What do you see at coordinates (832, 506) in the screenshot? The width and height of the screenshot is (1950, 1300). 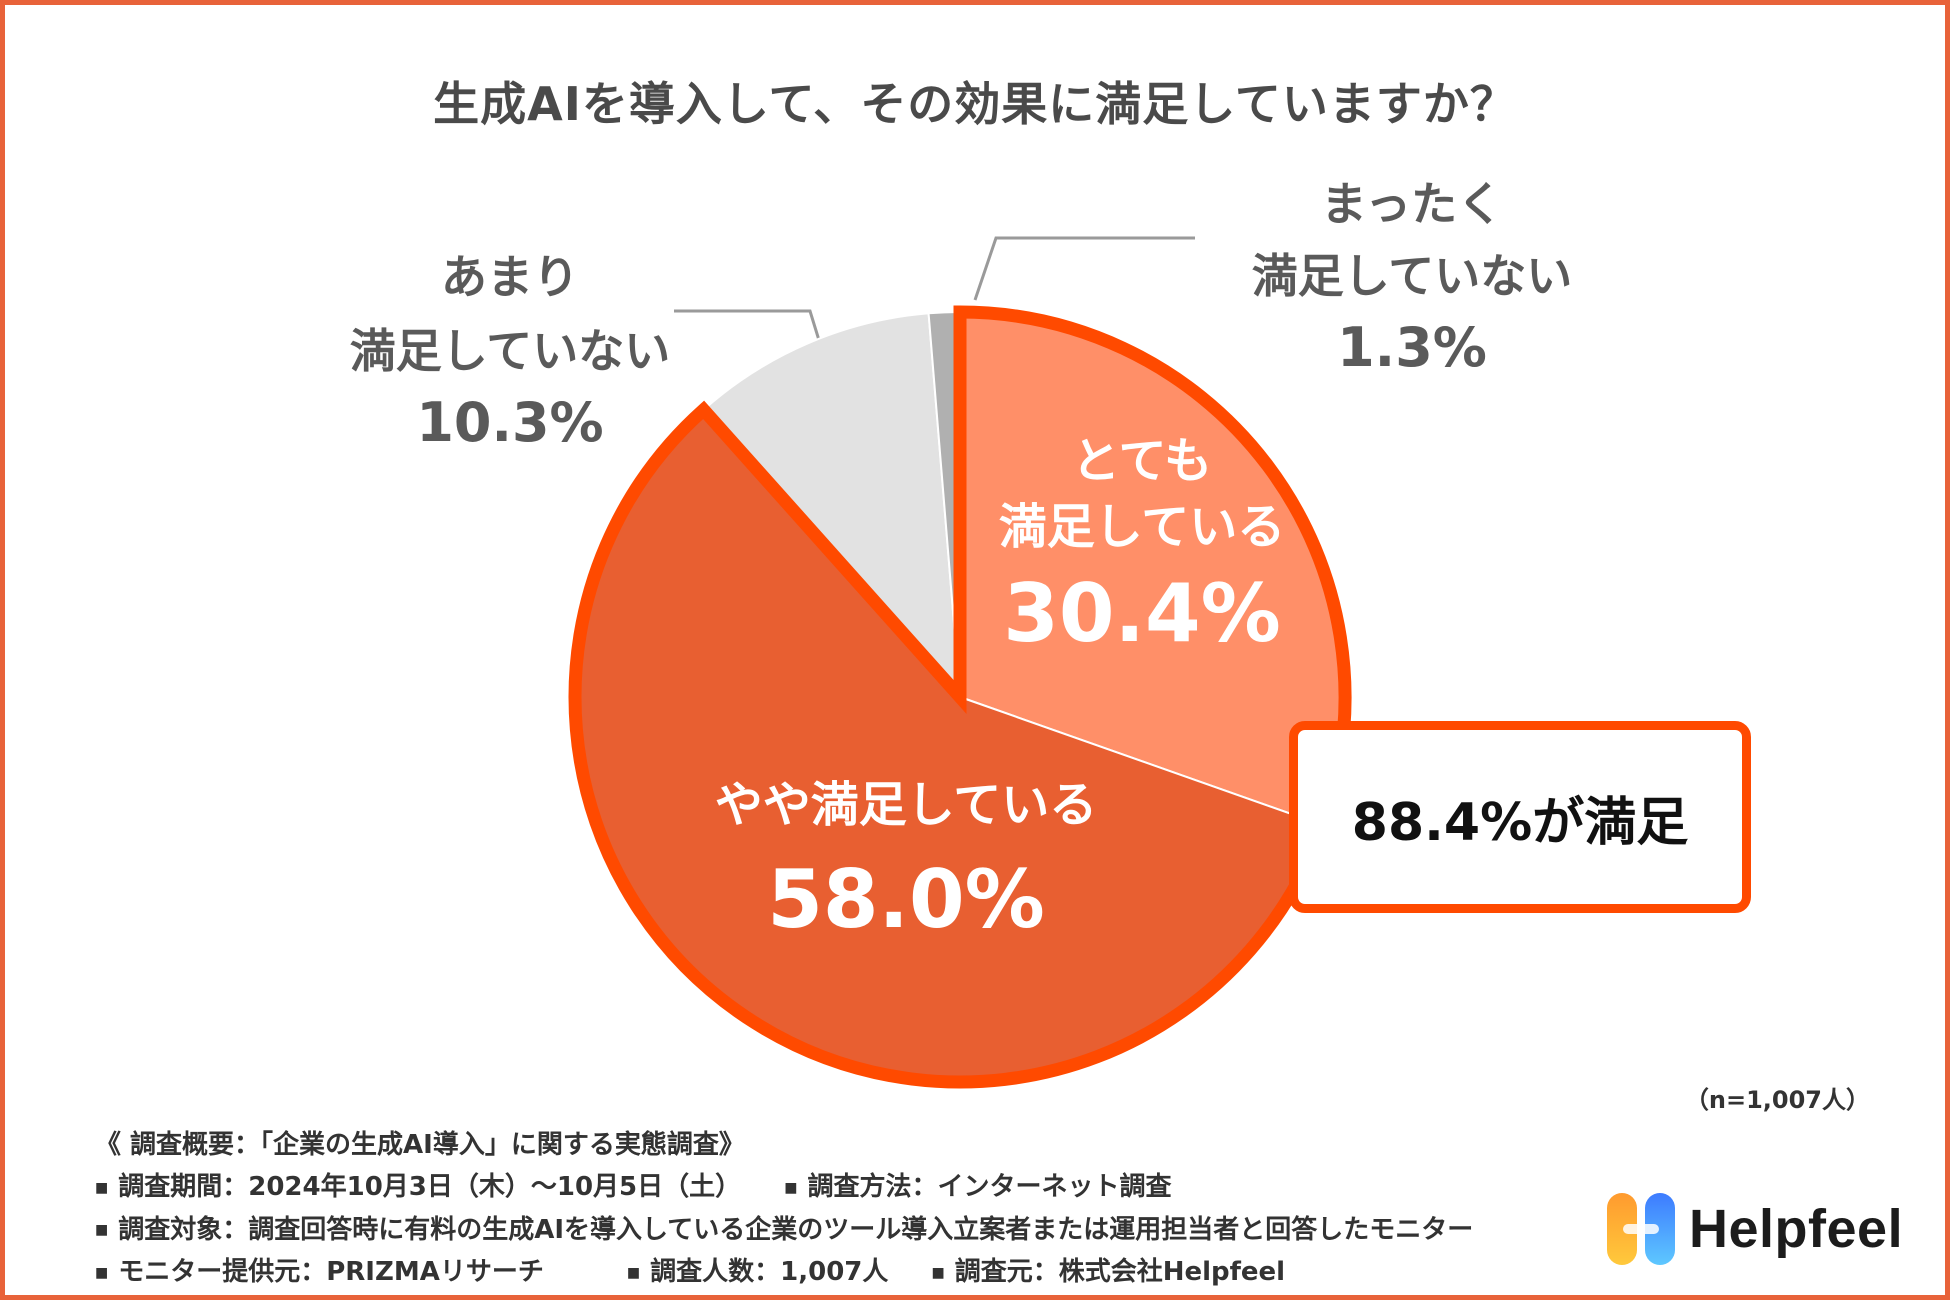 I see `pie-slice-not-very-satisfied` at bounding box center [832, 506].